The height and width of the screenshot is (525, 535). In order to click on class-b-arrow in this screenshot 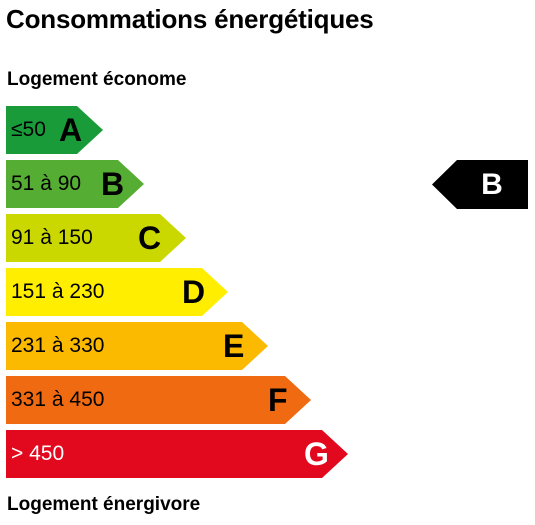, I will do `click(75, 184)`.